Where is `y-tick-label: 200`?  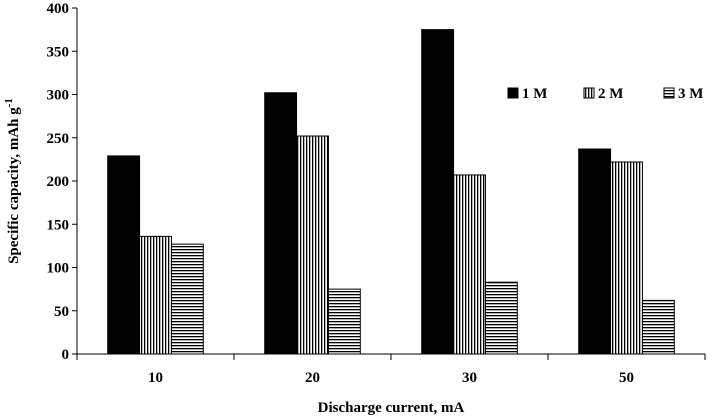
y-tick-label: 200 is located at coordinates (58, 182).